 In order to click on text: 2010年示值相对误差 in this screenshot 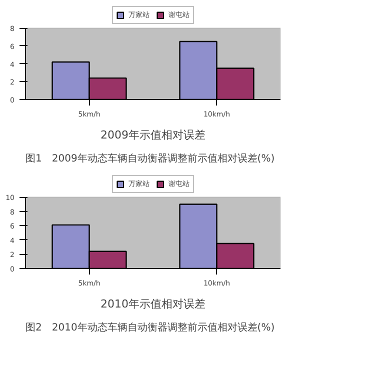, I will do `click(153, 304)`.